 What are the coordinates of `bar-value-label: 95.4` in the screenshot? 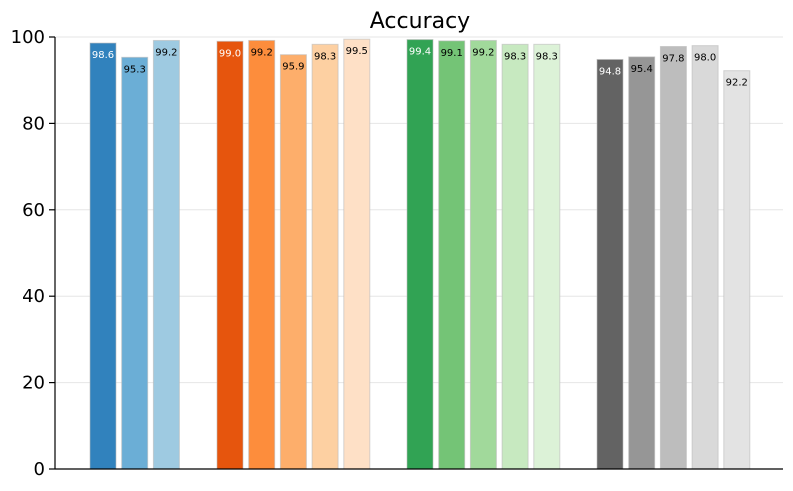 It's located at (642, 69).